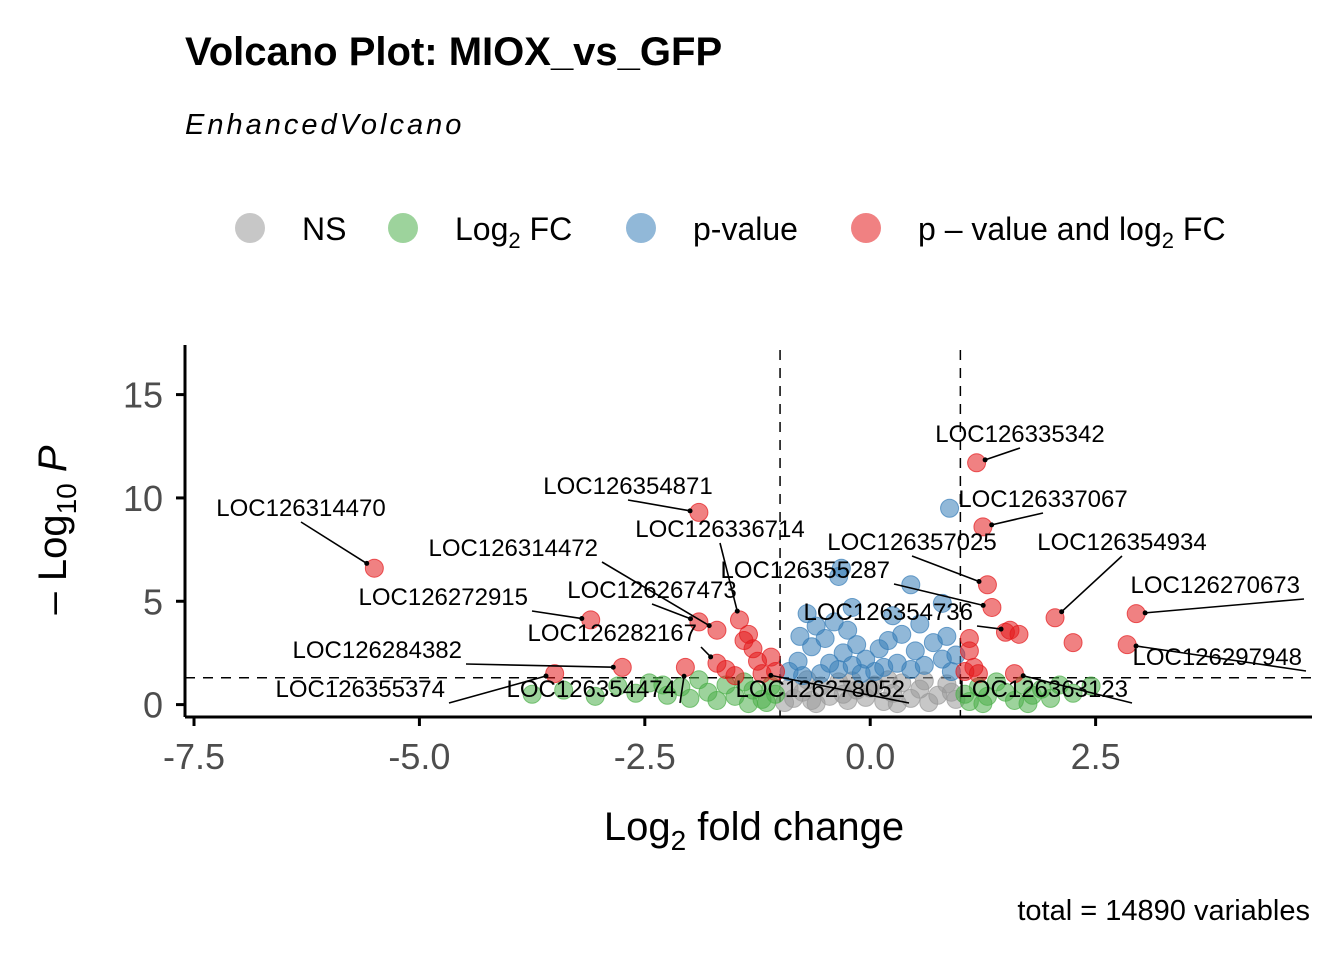 This screenshot has height=960, width=1344. I want to click on point-label-loc126335342: LOC126335342, so click(1019, 434).